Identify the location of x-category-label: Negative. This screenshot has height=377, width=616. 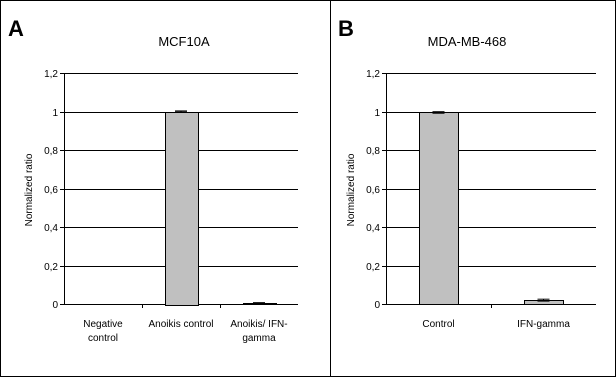
(103, 324).